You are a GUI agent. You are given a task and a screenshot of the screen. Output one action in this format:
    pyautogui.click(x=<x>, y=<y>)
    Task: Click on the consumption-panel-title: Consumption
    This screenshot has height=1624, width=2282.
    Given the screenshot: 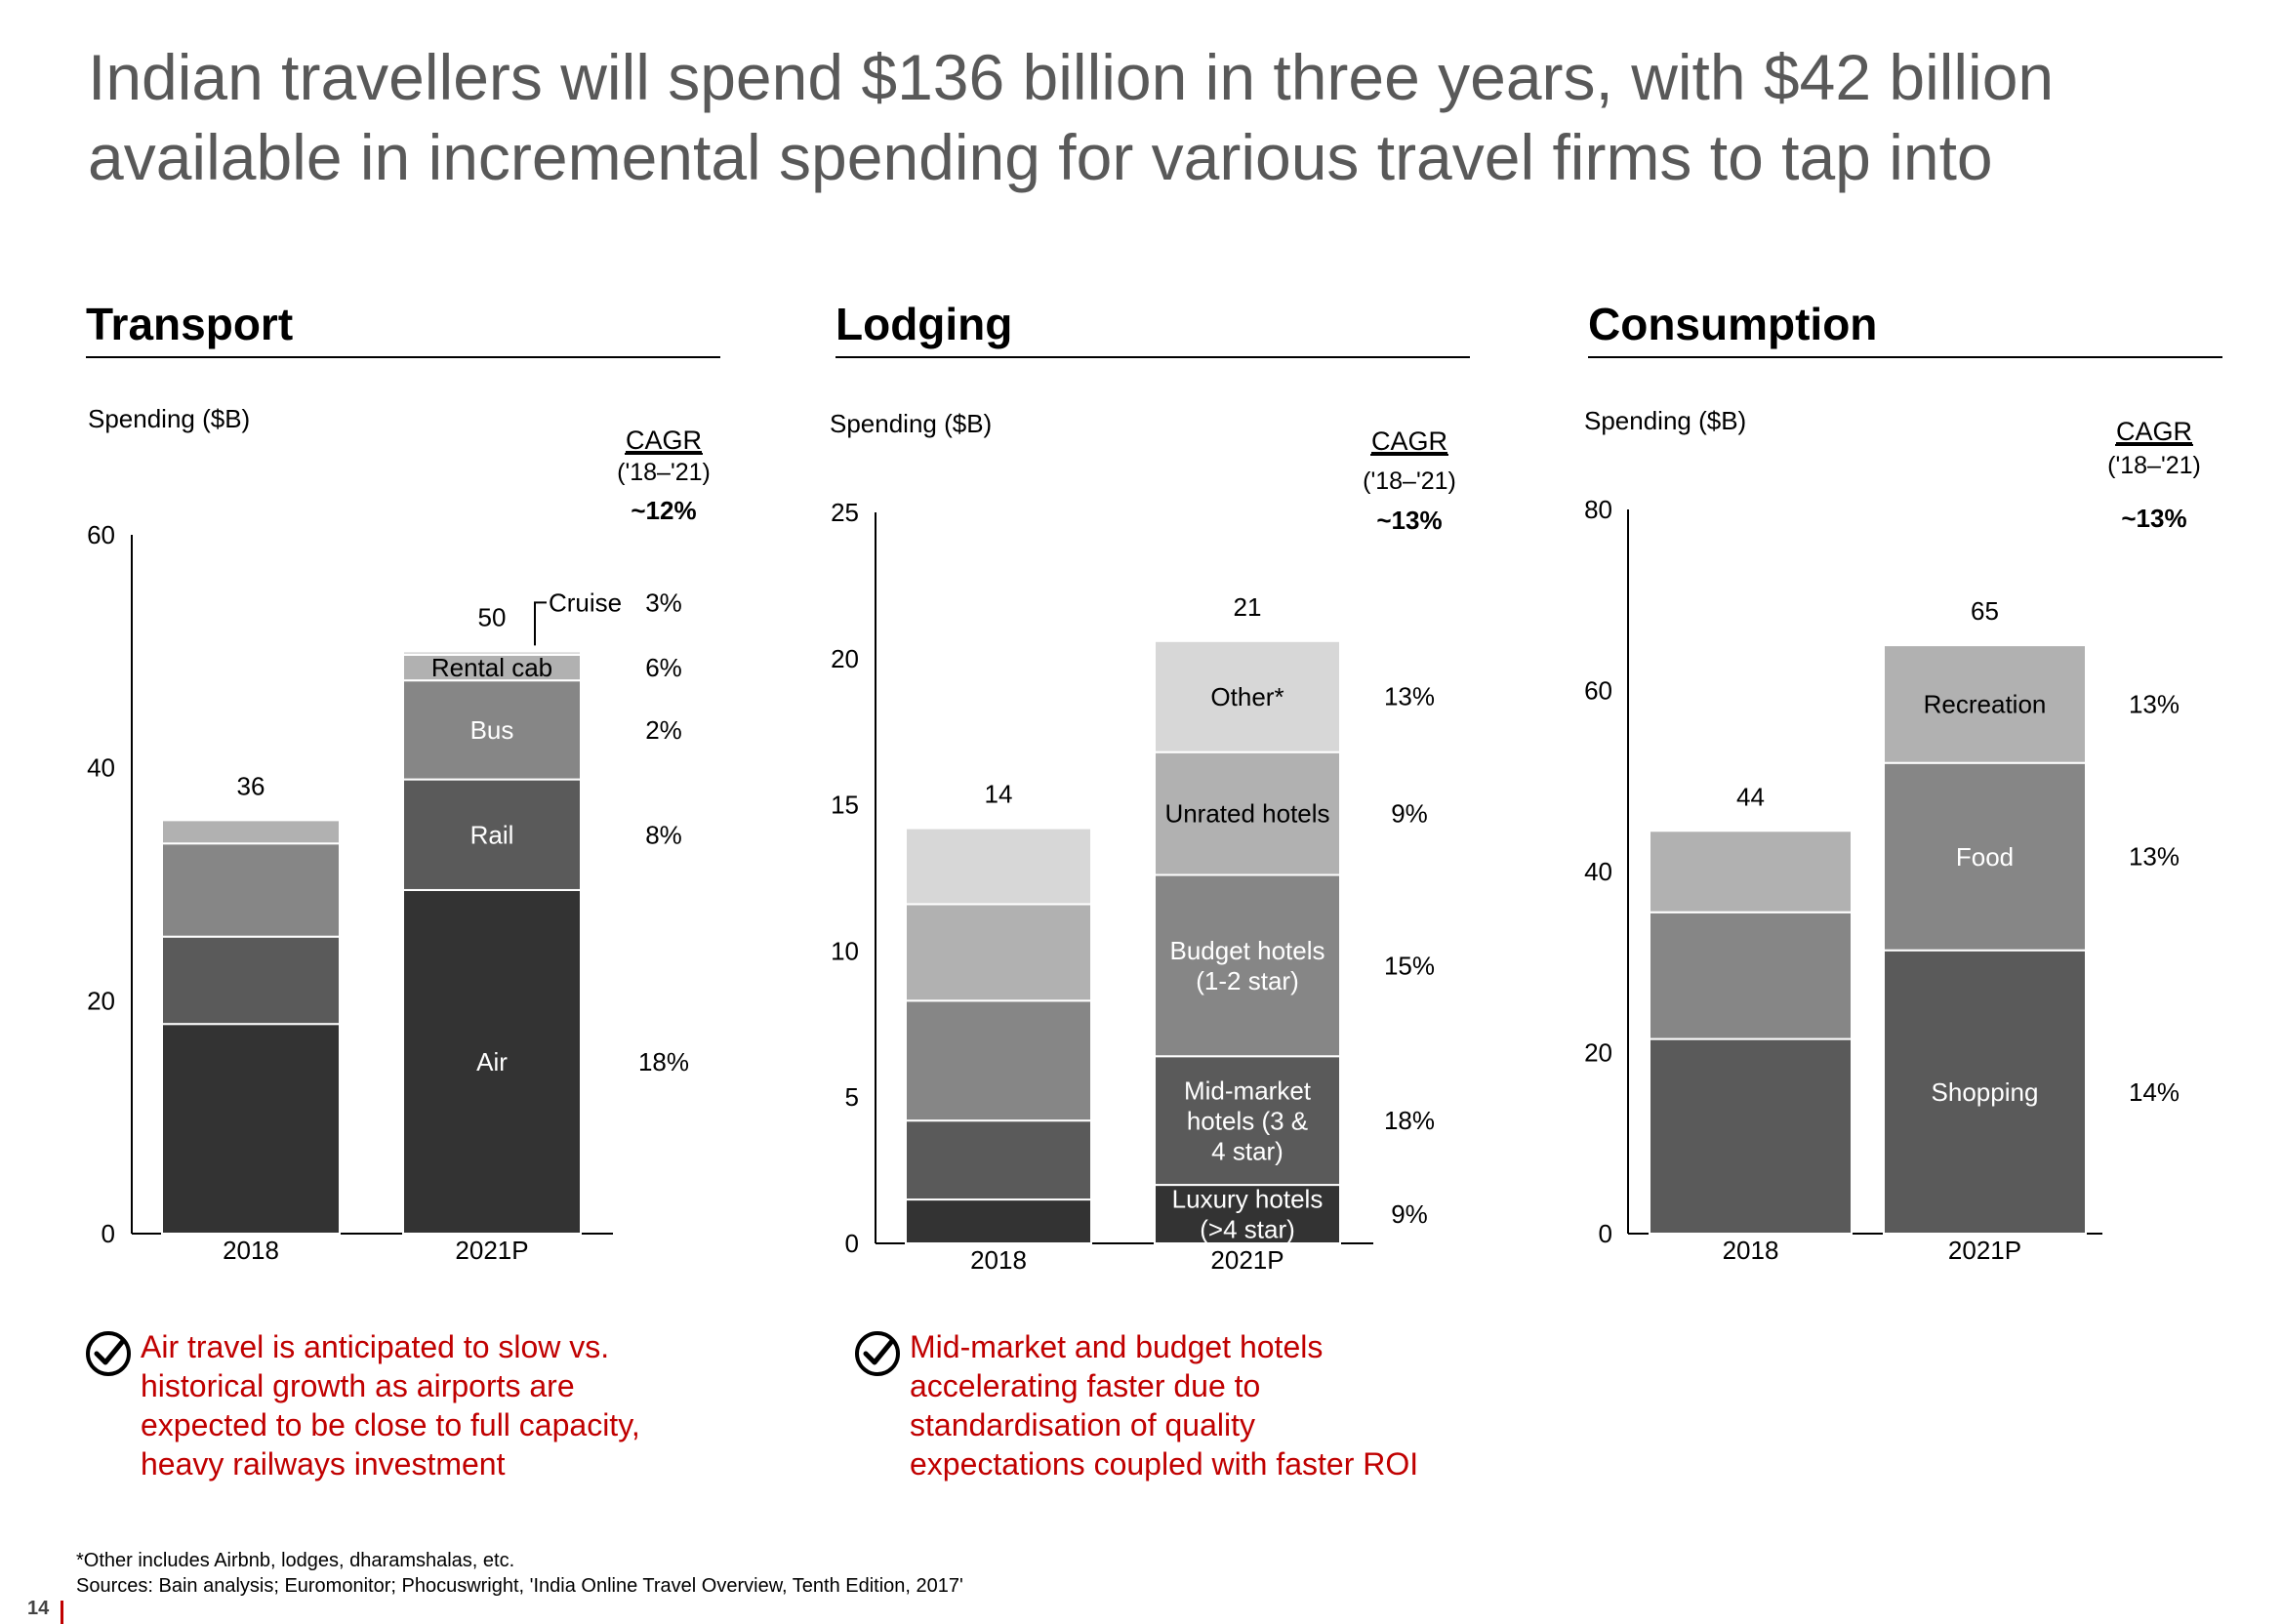 What is the action you would take?
    pyautogui.click(x=1905, y=328)
    